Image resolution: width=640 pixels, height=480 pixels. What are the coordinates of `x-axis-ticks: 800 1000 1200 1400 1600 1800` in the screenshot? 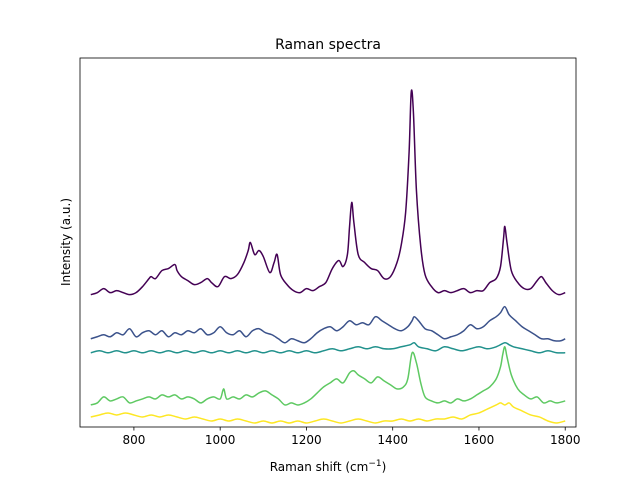 It's located at (351, 437).